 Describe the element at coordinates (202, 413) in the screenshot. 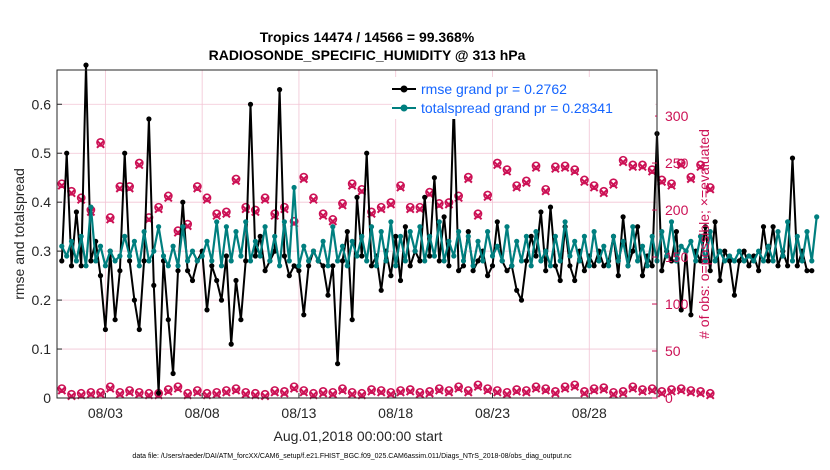

I see `x-tick-label: 08/08` at that location.